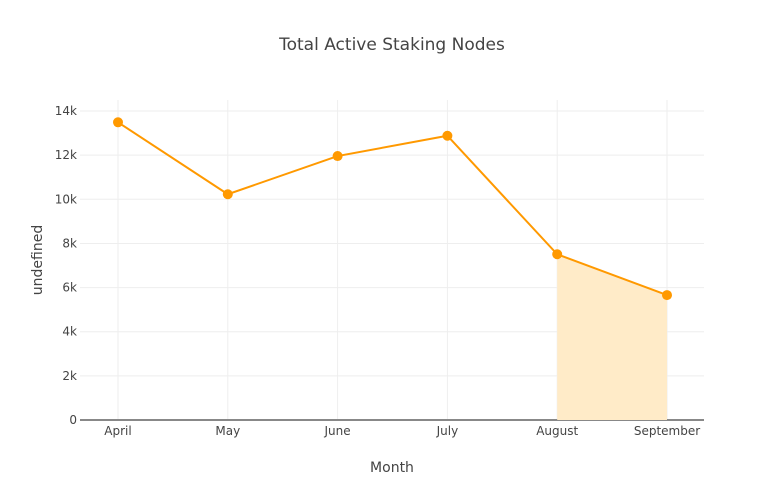  I want to click on chart-title: Total Active Staking Nodes, so click(391, 45).